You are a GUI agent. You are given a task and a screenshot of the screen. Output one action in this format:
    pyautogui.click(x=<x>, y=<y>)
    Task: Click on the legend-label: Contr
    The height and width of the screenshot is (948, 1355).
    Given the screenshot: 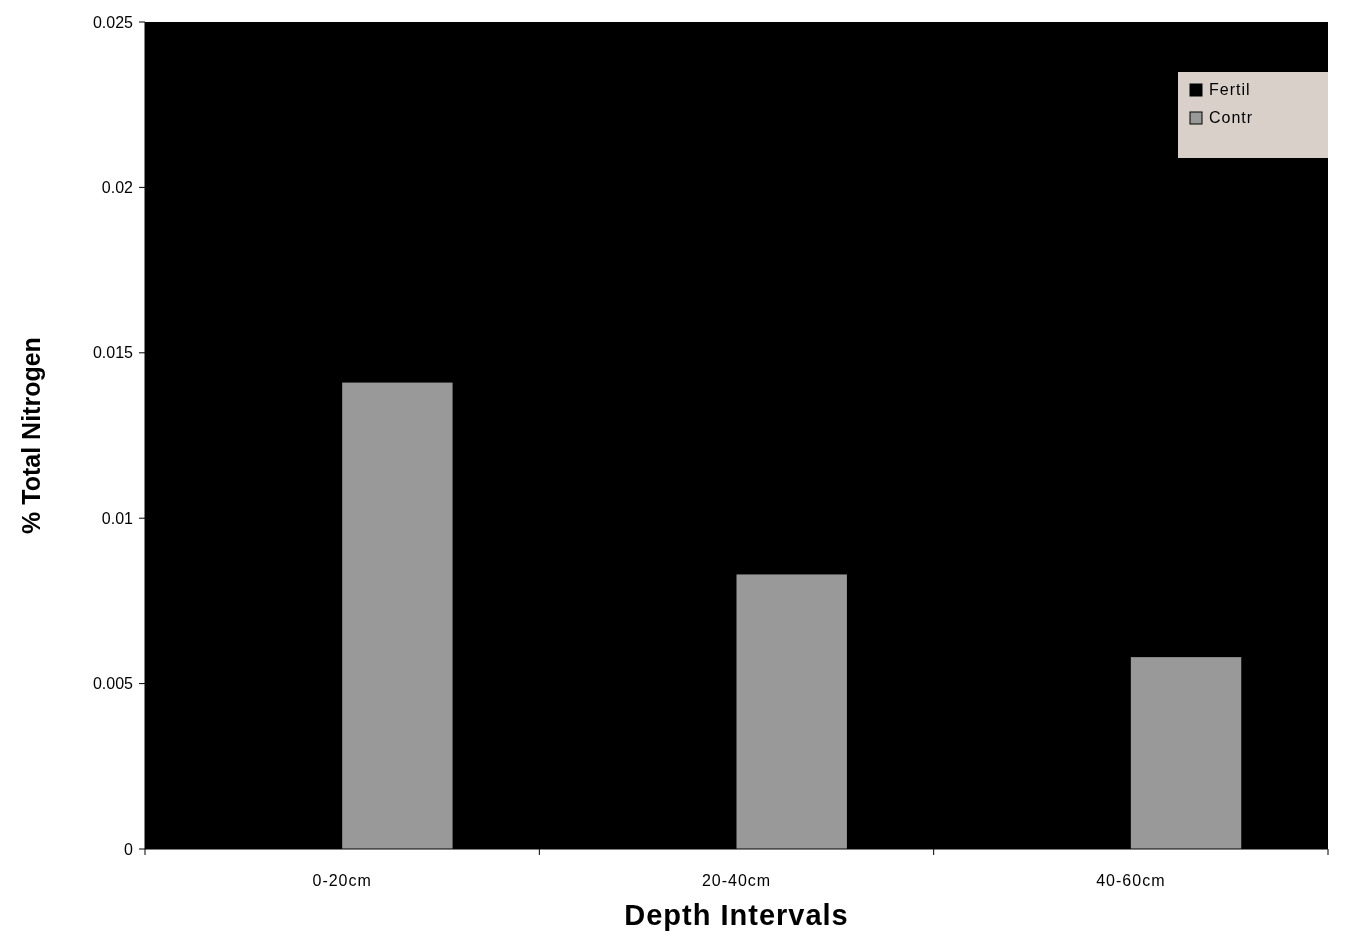 What is the action you would take?
    pyautogui.click(x=1231, y=117)
    